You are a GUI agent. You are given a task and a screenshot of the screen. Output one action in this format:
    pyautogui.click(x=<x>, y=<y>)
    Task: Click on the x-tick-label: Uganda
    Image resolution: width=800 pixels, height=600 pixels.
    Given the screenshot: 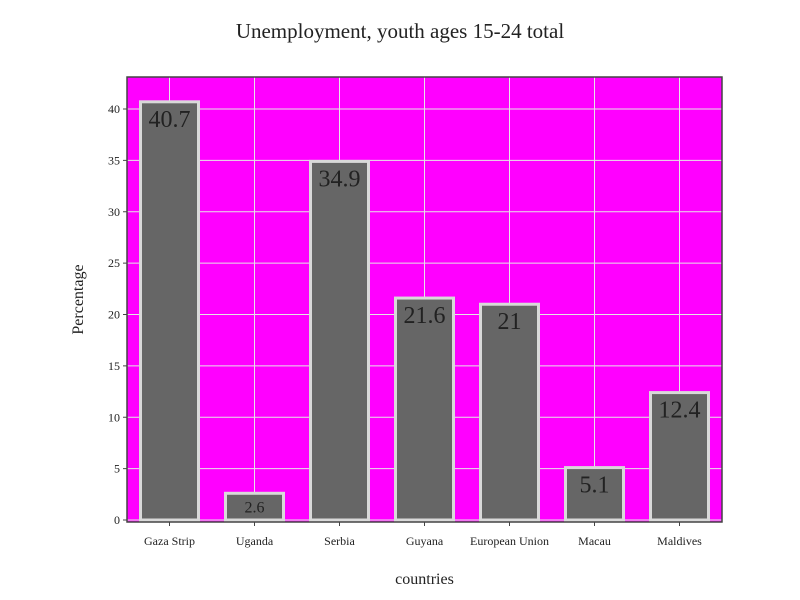 What is the action you would take?
    pyautogui.click(x=255, y=541)
    